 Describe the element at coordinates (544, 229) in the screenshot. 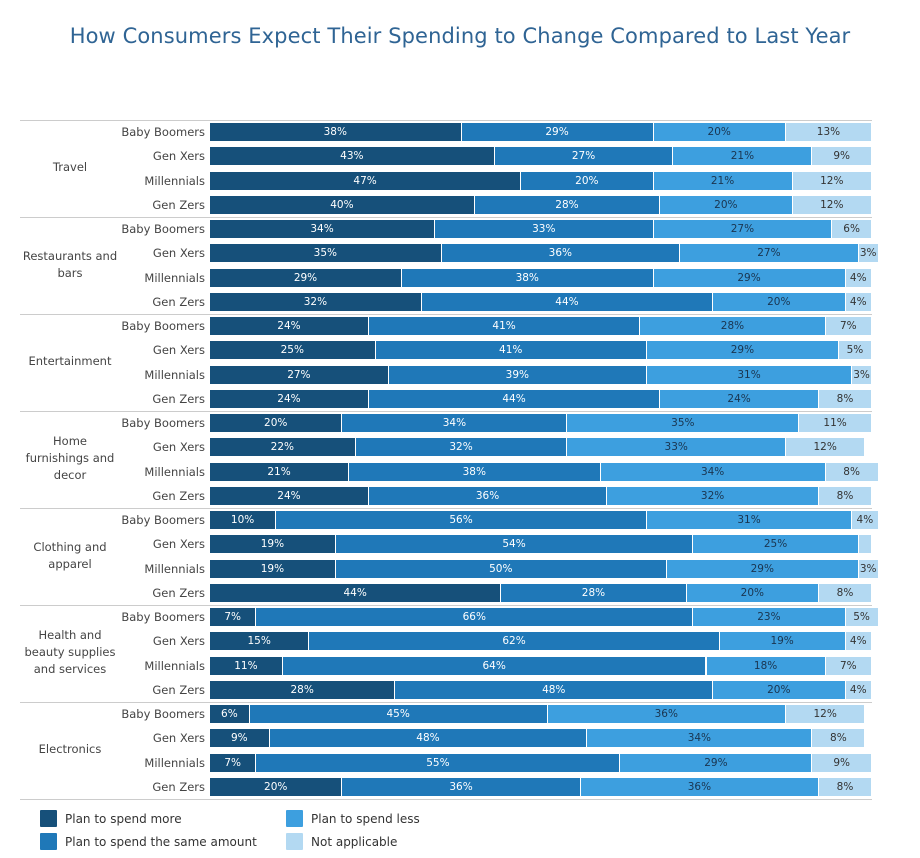

I see `data-label: 33%` at that location.